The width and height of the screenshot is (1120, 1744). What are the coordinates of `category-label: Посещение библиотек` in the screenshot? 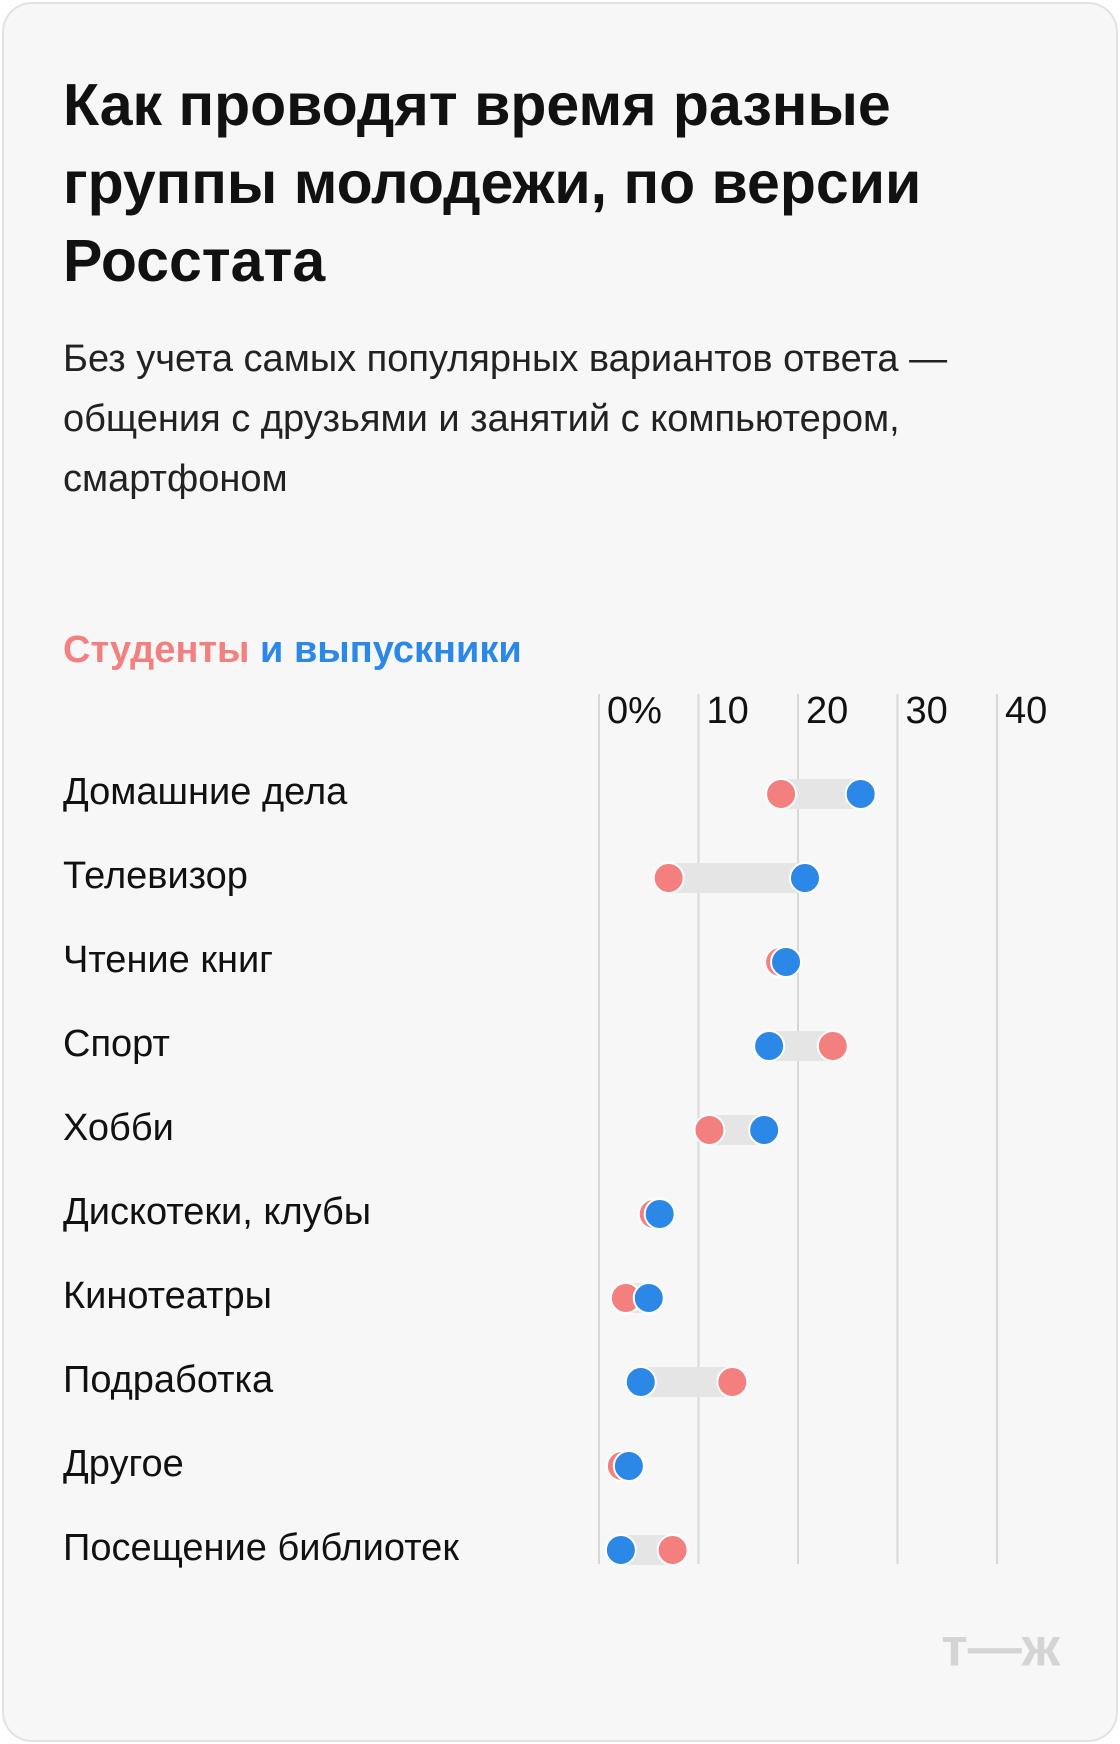 It's located at (261, 1548).